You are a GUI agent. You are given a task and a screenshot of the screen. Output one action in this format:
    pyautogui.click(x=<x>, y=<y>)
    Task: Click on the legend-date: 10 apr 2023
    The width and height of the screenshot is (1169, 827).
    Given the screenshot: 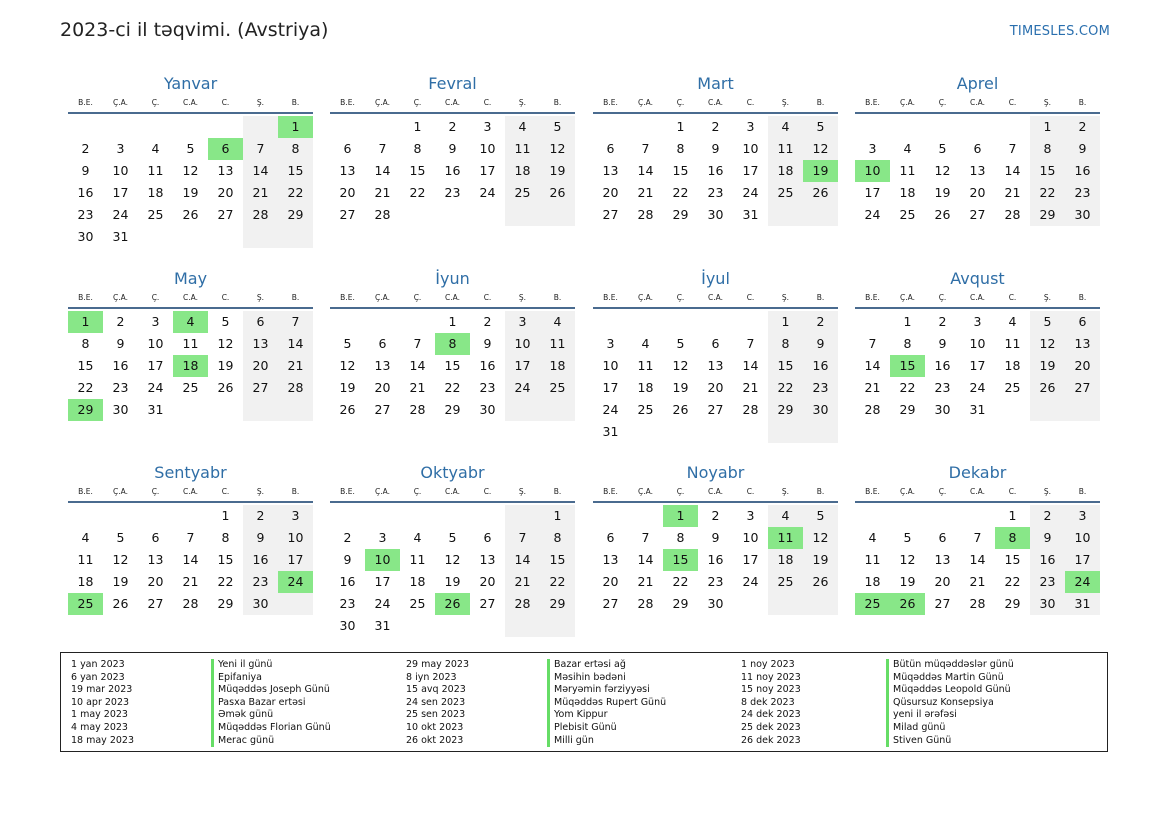 What is the action you would take?
    pyautogui.click(x=100, y=702)
    